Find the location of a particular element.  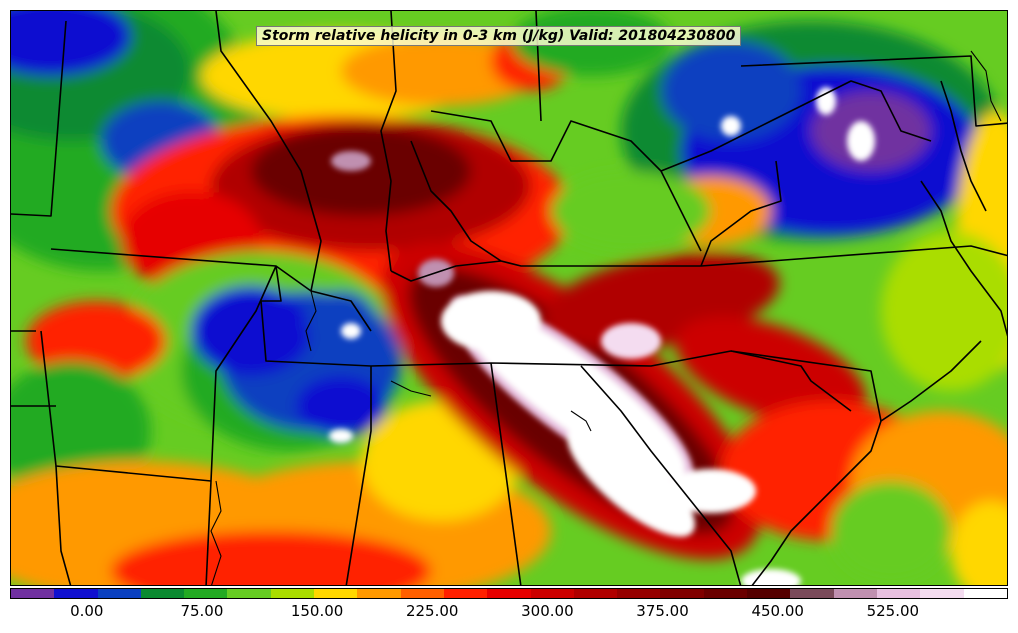

colorbar-tick-label: 525.00 is located at coordinates (893, 611).